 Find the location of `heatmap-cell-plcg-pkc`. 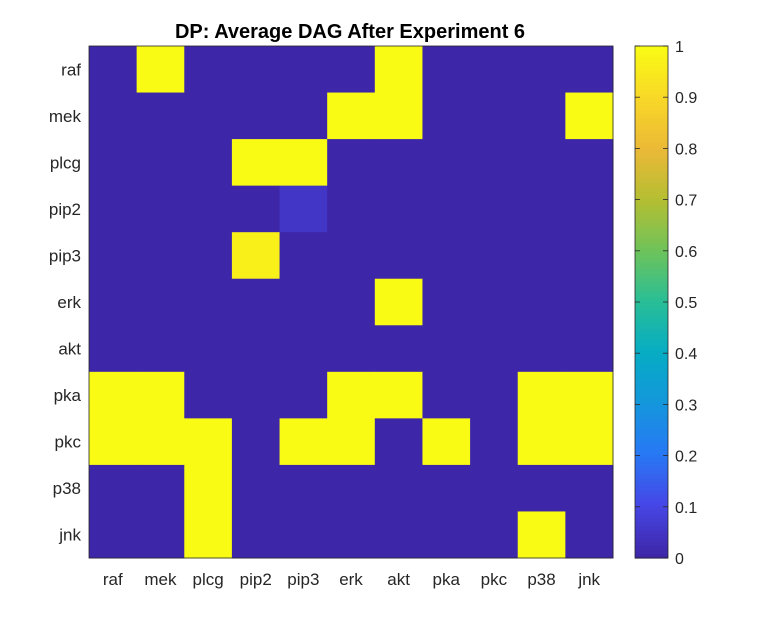

heatmap-cell-plcg-pkc is located at coordinates (494, 163).